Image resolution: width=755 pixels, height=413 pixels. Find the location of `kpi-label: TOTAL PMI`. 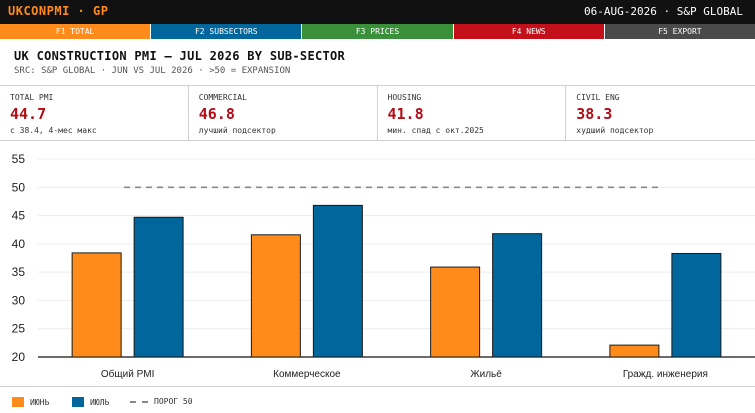

kpi-label: TOTAL PMI is located at coordinates (32, 97).